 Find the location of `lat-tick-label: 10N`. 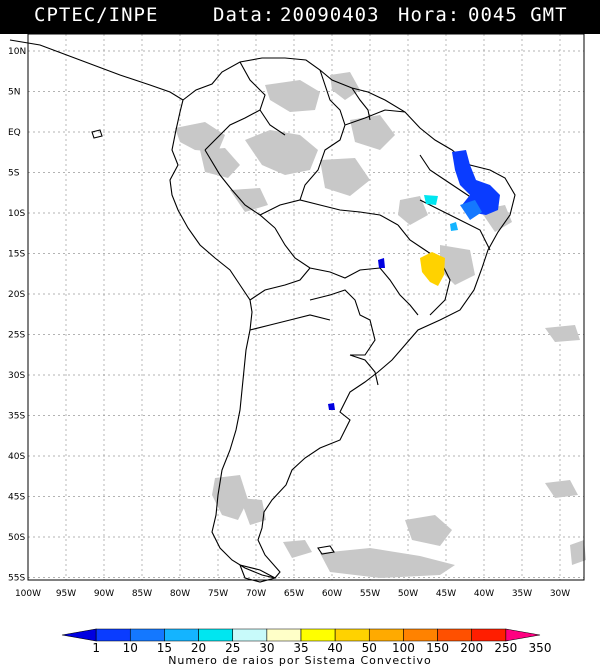

lat-tick-label: 10N is located at coordinates (17, 52).